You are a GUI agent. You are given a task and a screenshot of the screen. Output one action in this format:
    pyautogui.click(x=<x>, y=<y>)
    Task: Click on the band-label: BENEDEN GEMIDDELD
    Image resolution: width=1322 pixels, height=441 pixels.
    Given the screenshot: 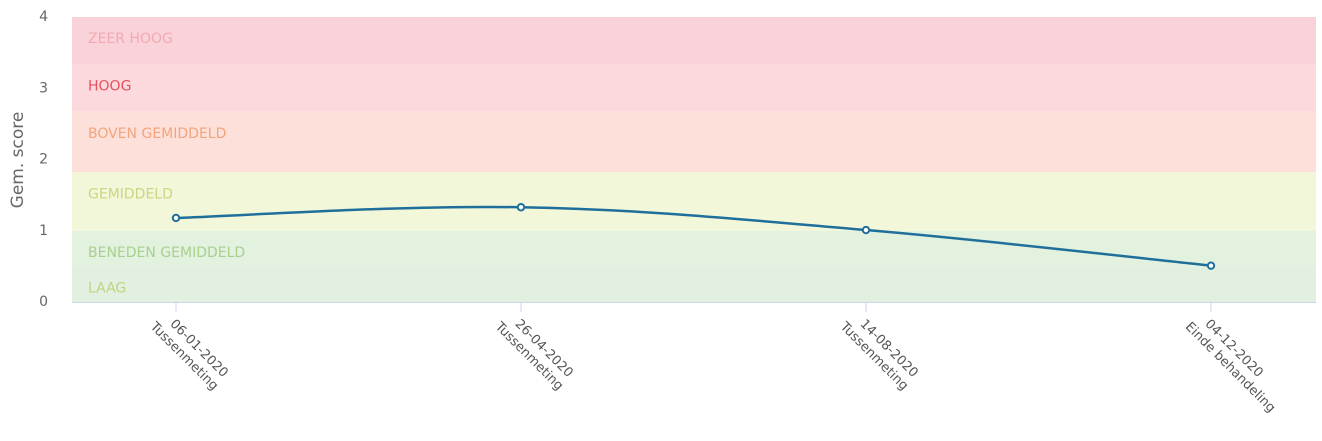 What is the action you would take?
    pyautogui.click(x=166, y=253)
    